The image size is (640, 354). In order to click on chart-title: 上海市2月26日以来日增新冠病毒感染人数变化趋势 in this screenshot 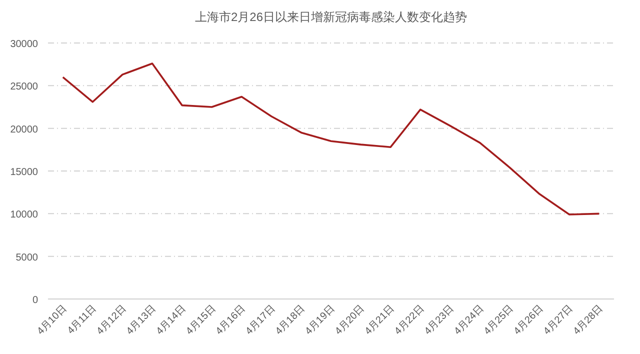, I will do `click(331, 17)`.